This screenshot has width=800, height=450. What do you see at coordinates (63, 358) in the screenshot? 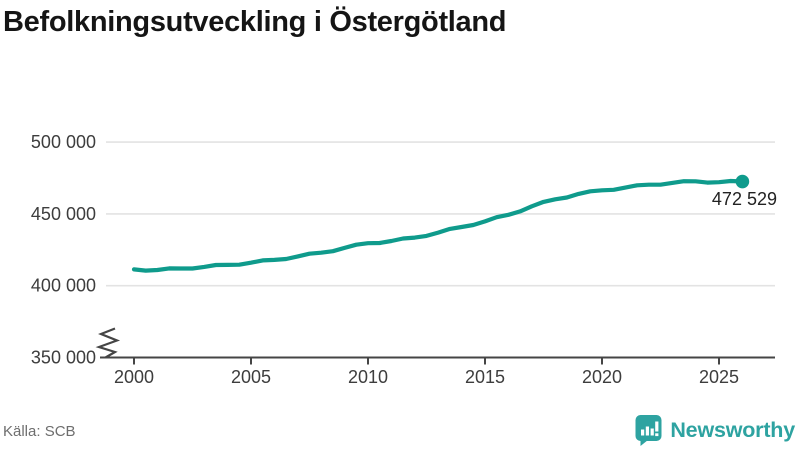
I see `y-axis-tick-label: 350 000` at bounding box center [63, 358].